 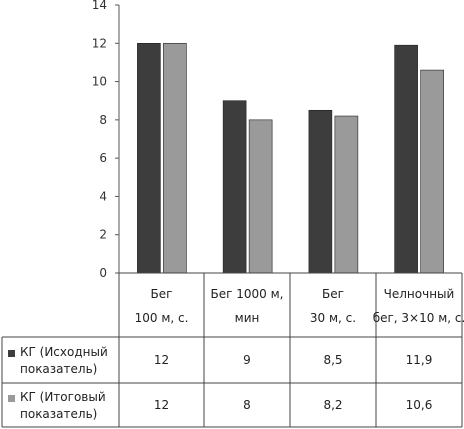 What do you see at coordinates (63, 405) in the screenshot?
I see `legend-label: КГ (Итоговый показатель)` at bounding box center [63, 405].